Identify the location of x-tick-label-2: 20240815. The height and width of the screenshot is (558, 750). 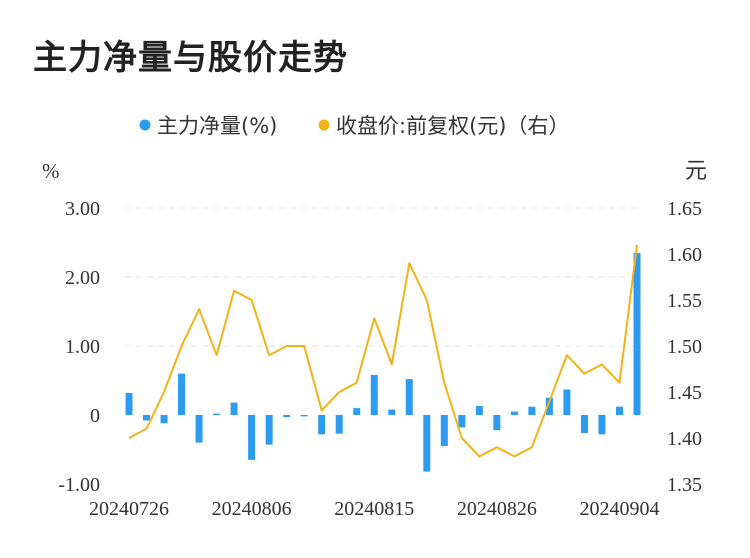
(374, 509).